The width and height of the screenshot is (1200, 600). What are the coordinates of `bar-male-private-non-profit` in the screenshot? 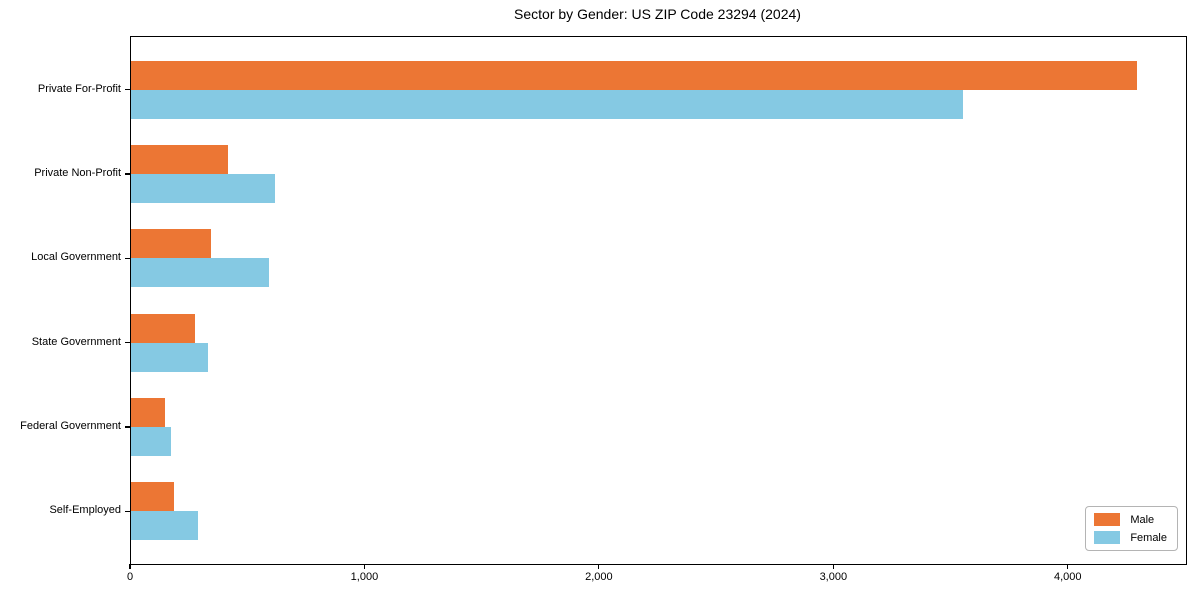 It's located at (180, 160).